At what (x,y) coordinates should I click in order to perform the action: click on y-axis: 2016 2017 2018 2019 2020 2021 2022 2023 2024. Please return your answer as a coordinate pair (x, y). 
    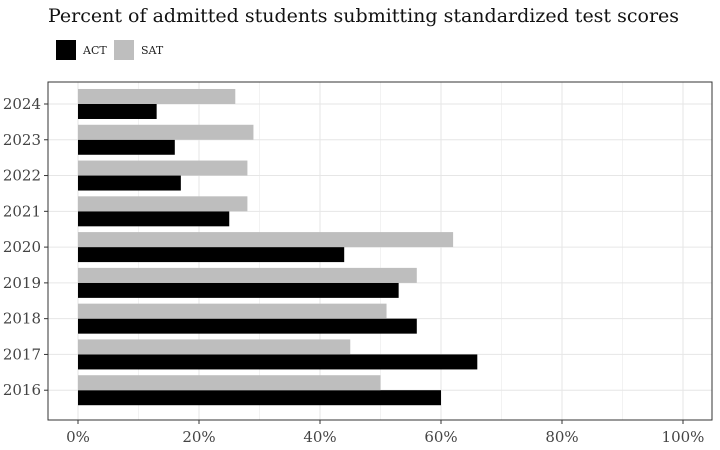
    Looking at the image, I should click on (25, 247).